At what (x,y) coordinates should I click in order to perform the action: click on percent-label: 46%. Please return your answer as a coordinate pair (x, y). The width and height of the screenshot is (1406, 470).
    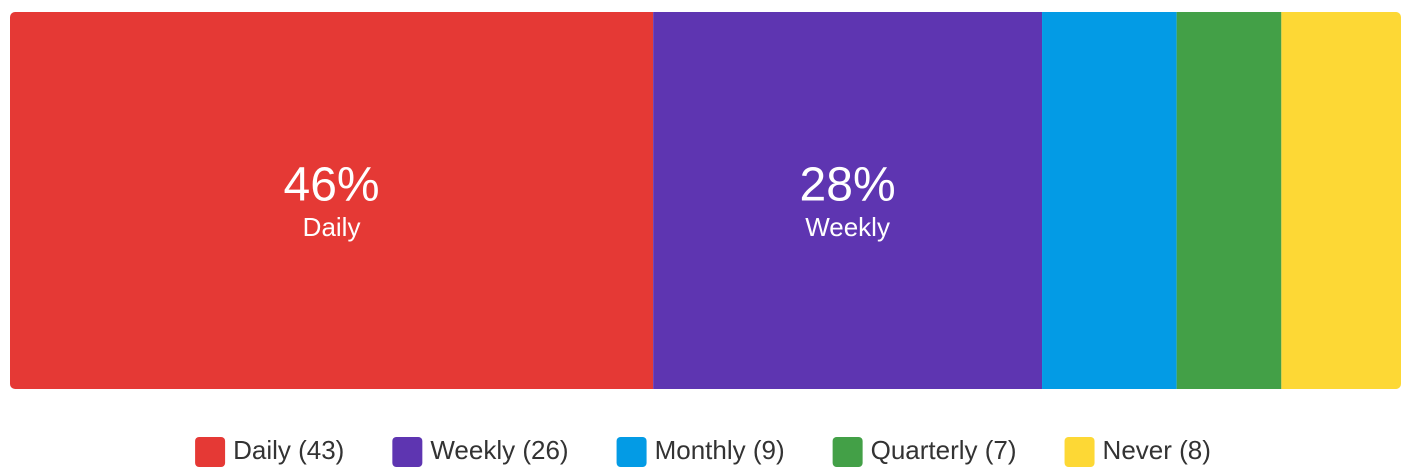
    Looking at the image, I should click on (332, 185).